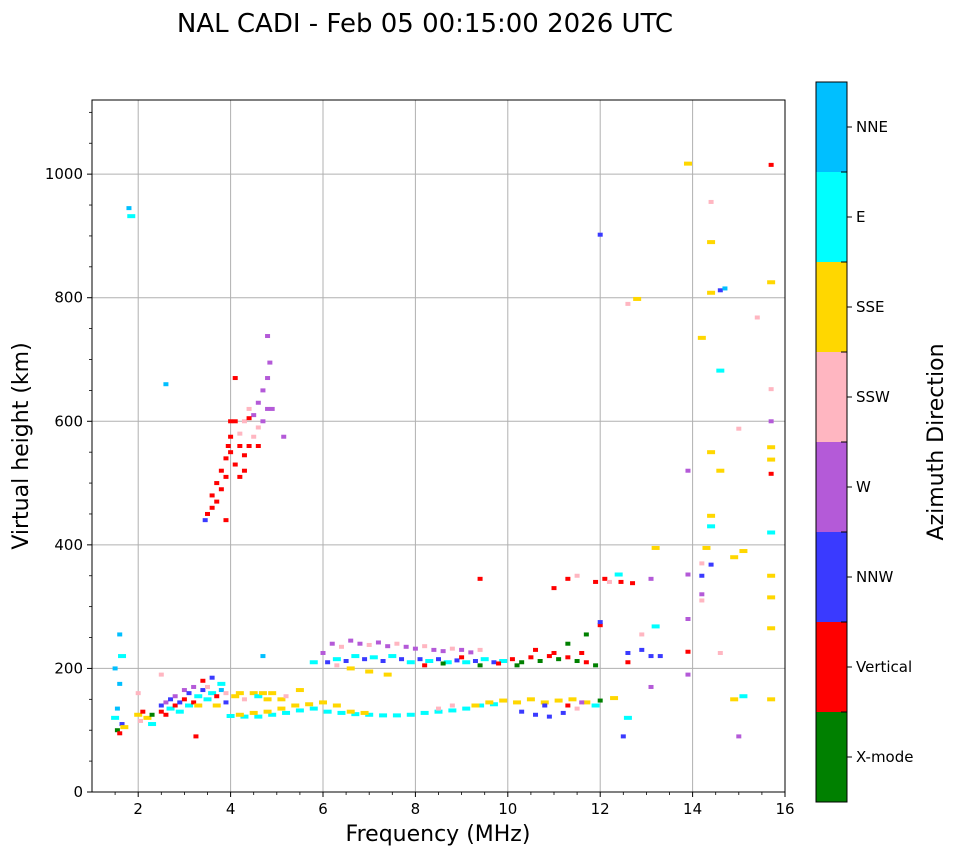 The width and height of the screenshot is (958, 857). What do you see at coordinates (831, 487) in the screenshot?
I see `colorbar-segment-w` at bounding box center [831, 487].